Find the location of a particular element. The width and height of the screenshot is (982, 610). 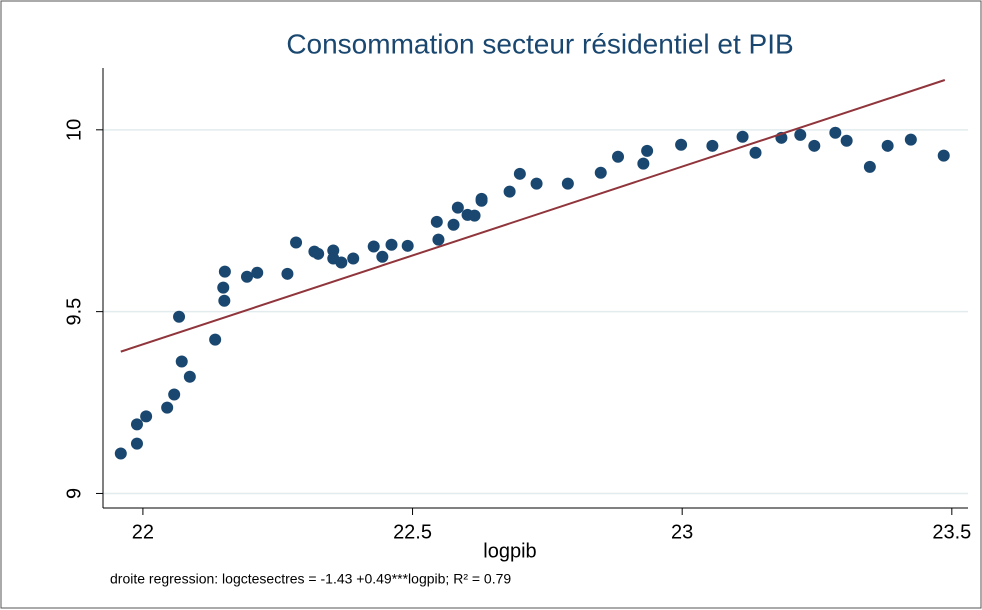

y-tick-label: 9.5 is located at coordinates (74, 312).